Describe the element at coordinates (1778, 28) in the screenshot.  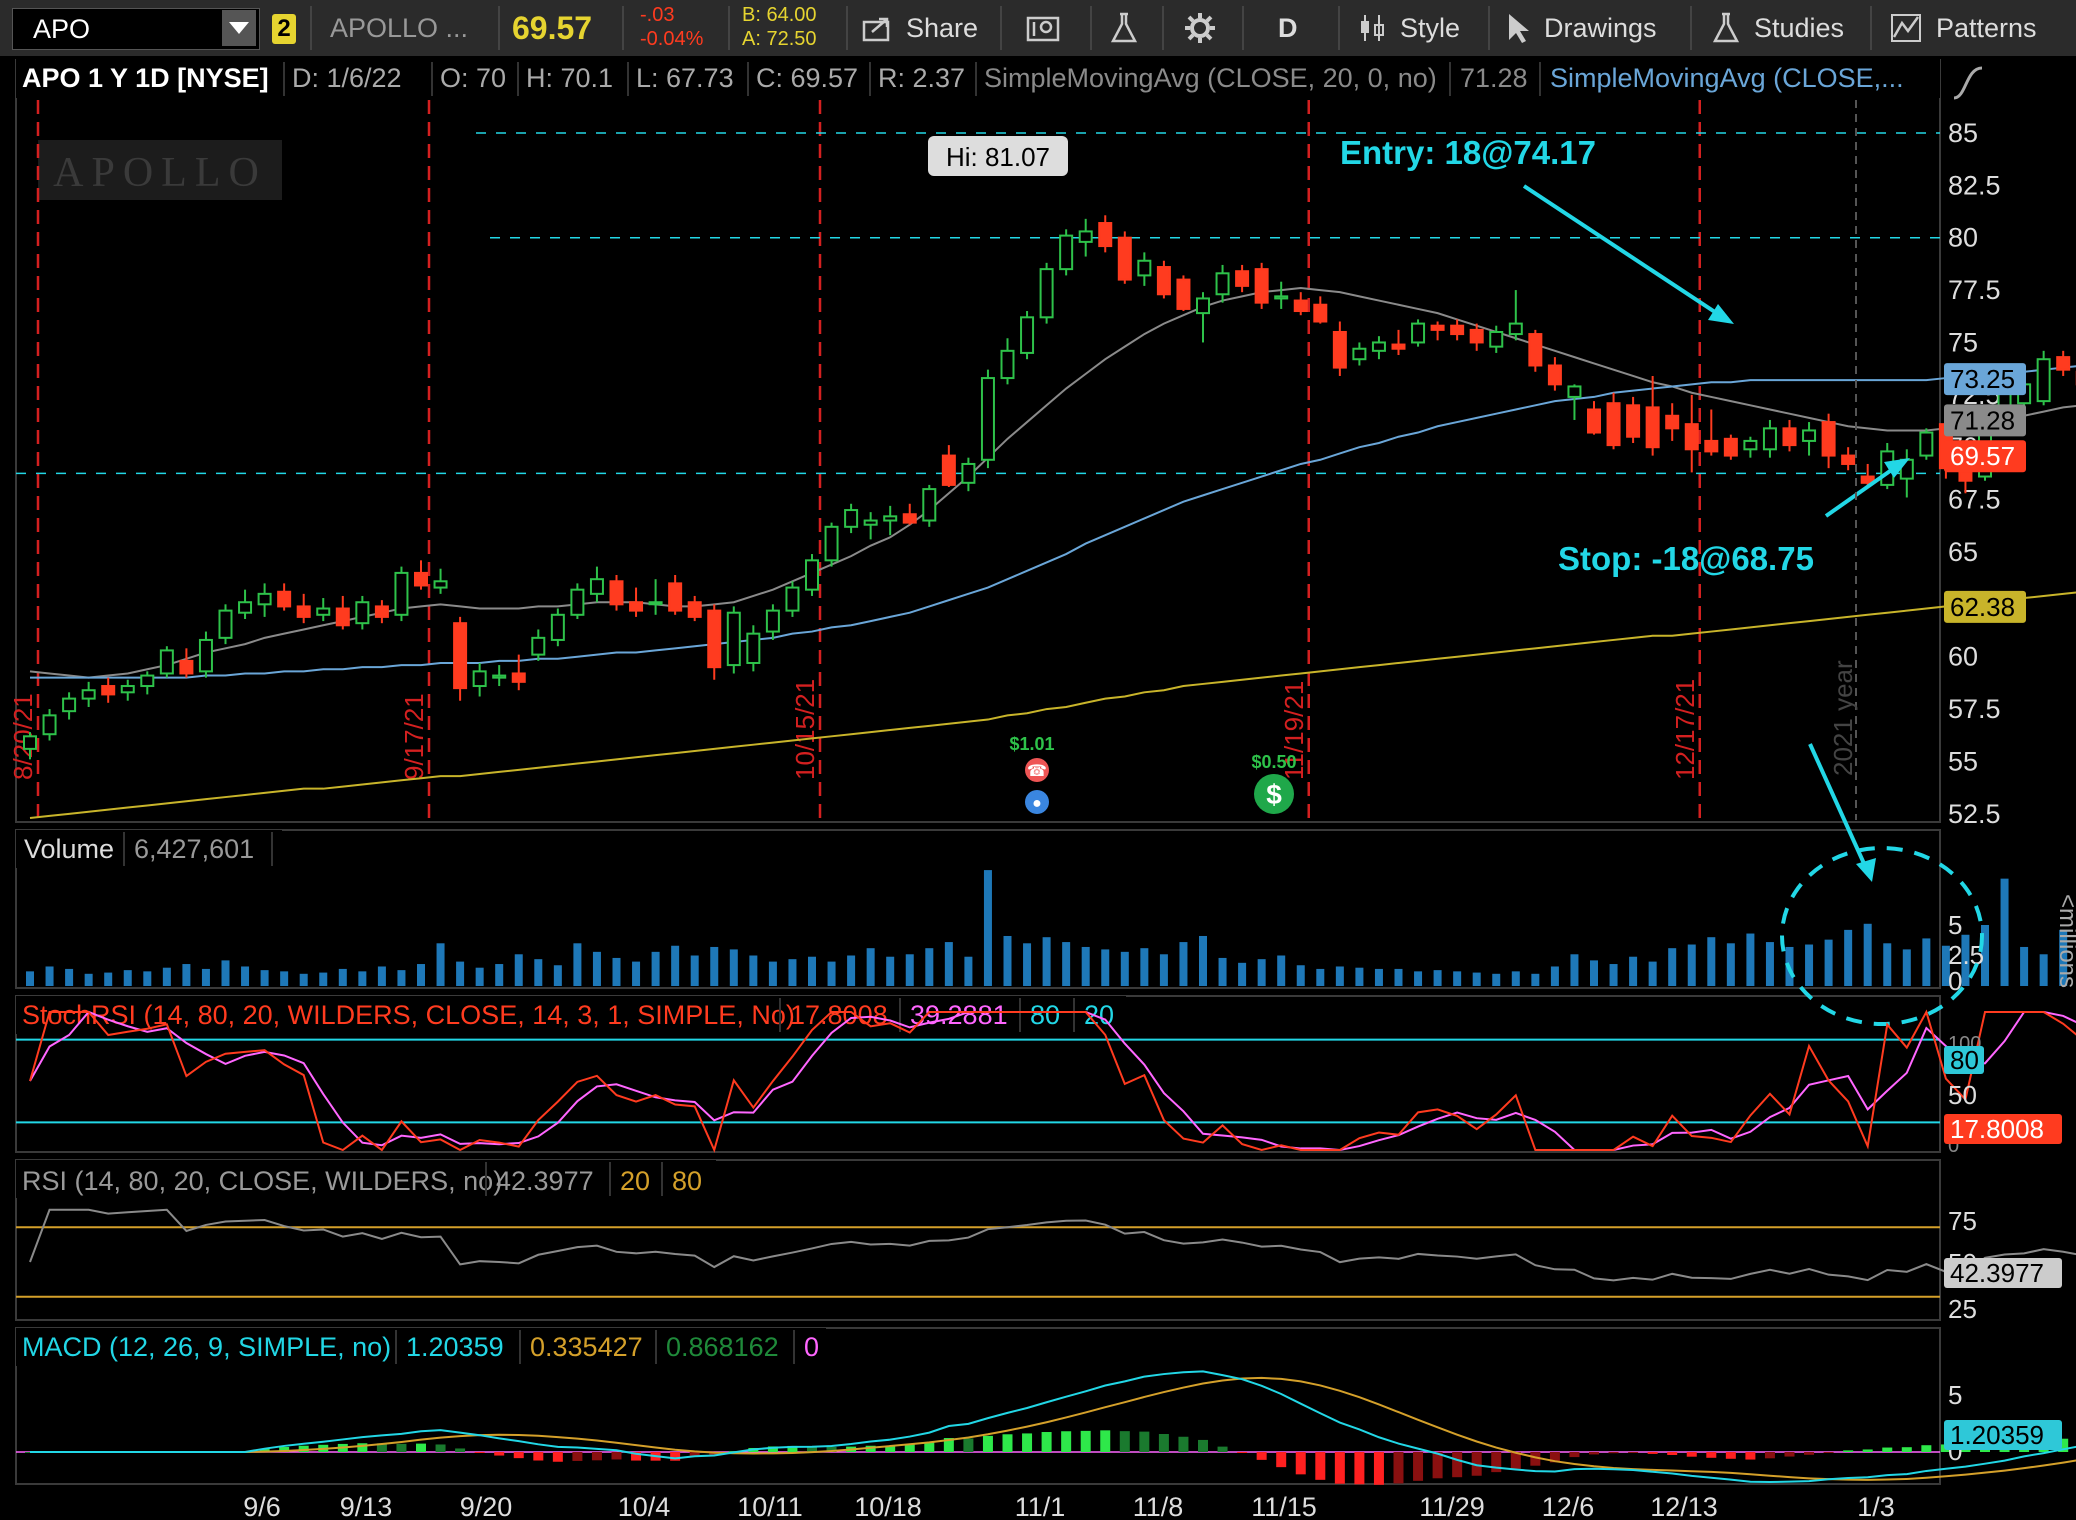
I see `studies-button: Studies` at that location.